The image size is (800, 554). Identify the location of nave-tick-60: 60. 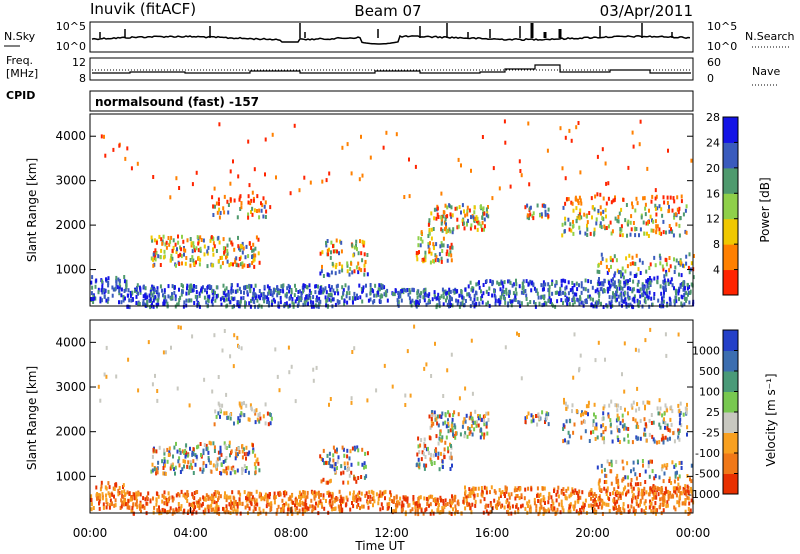
(714, 62).